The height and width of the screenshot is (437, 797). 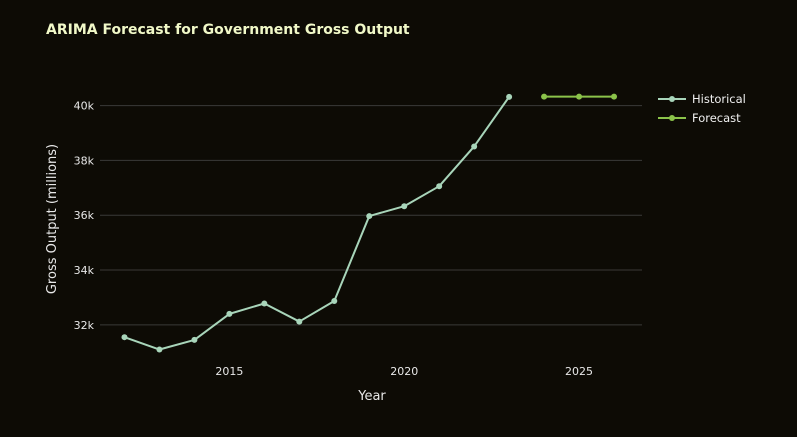 I want to click on x-tick-label: 2025, so click(x=579, y=371).